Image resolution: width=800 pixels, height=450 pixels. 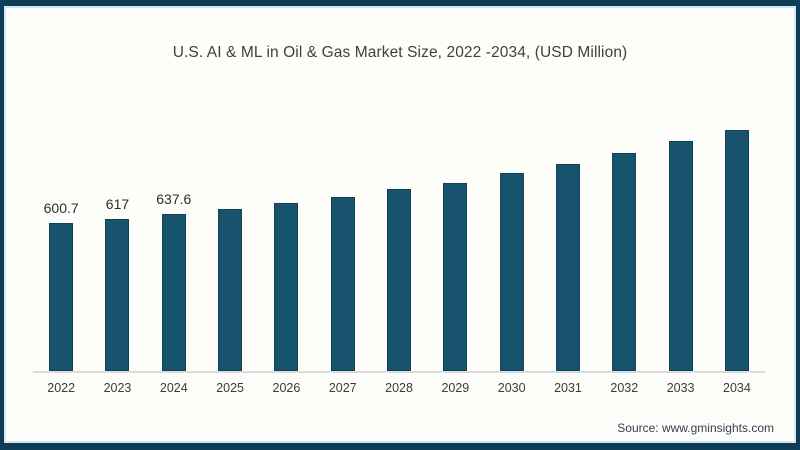 What do you see at coordinates (399, 388) in the screenshot?
I see `x-axis-tick-label: 2028` at bounding box center [399, 388].